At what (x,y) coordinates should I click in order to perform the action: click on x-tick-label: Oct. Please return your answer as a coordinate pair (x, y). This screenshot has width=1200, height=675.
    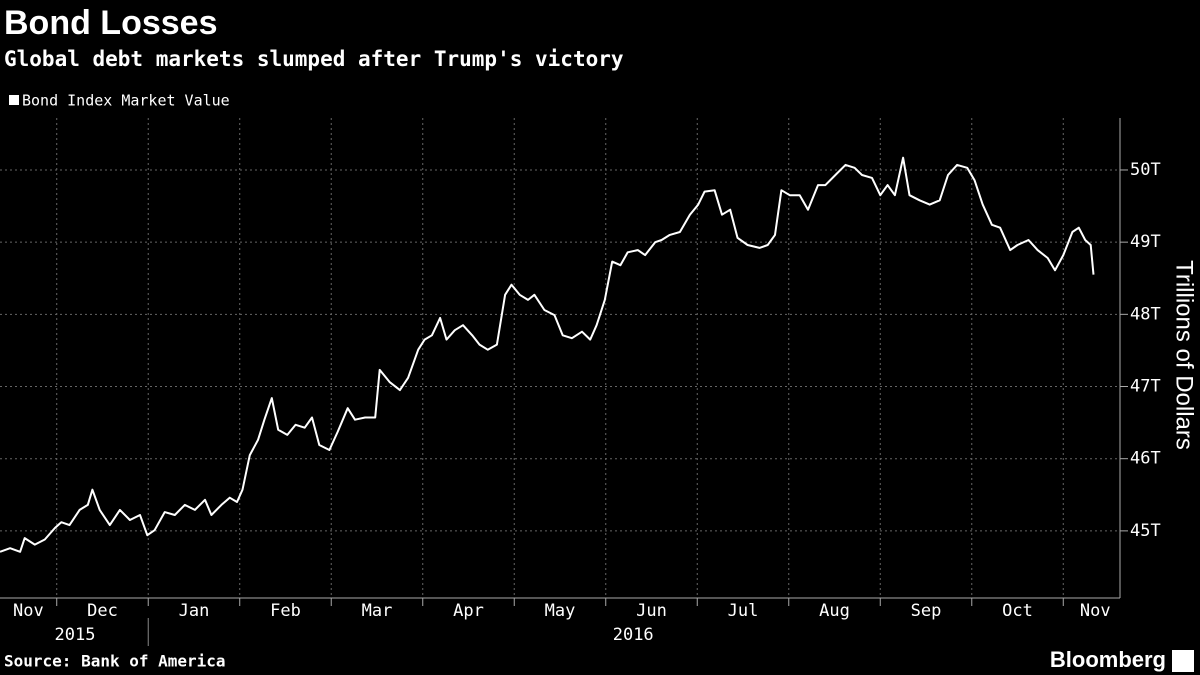
    Looking at the image, I should click on (1017, 611).